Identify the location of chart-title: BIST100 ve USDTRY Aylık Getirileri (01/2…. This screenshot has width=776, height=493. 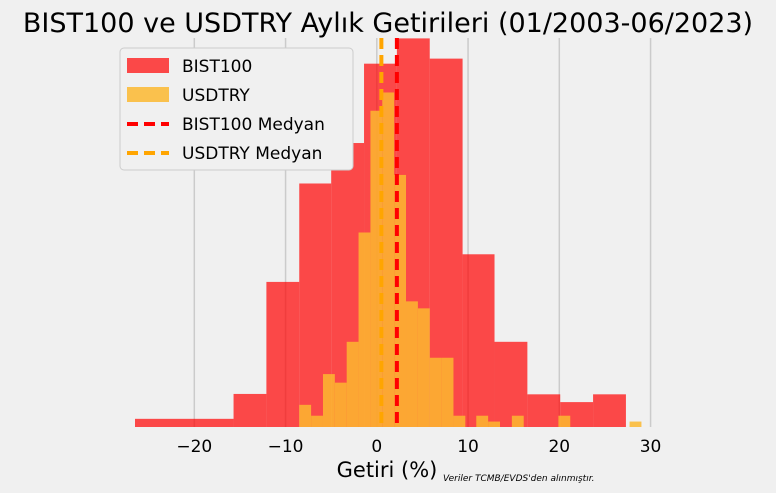
(388, 23).